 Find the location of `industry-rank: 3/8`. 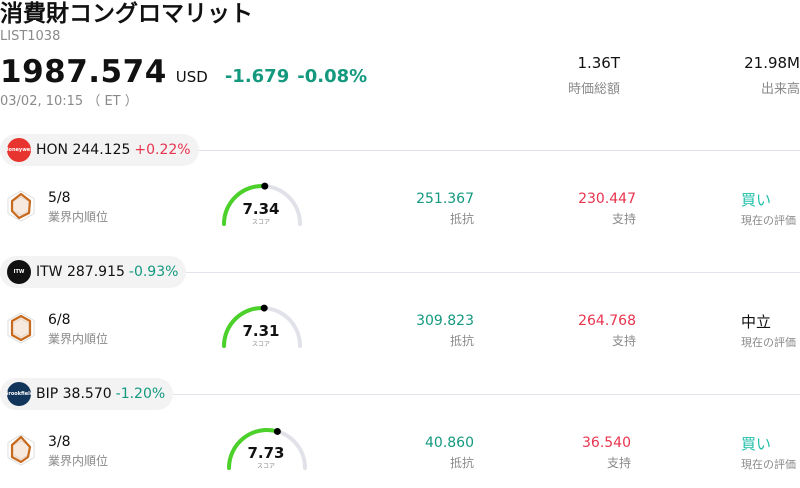

industry-rank: 3/8 is located at coordinates (59, 442).